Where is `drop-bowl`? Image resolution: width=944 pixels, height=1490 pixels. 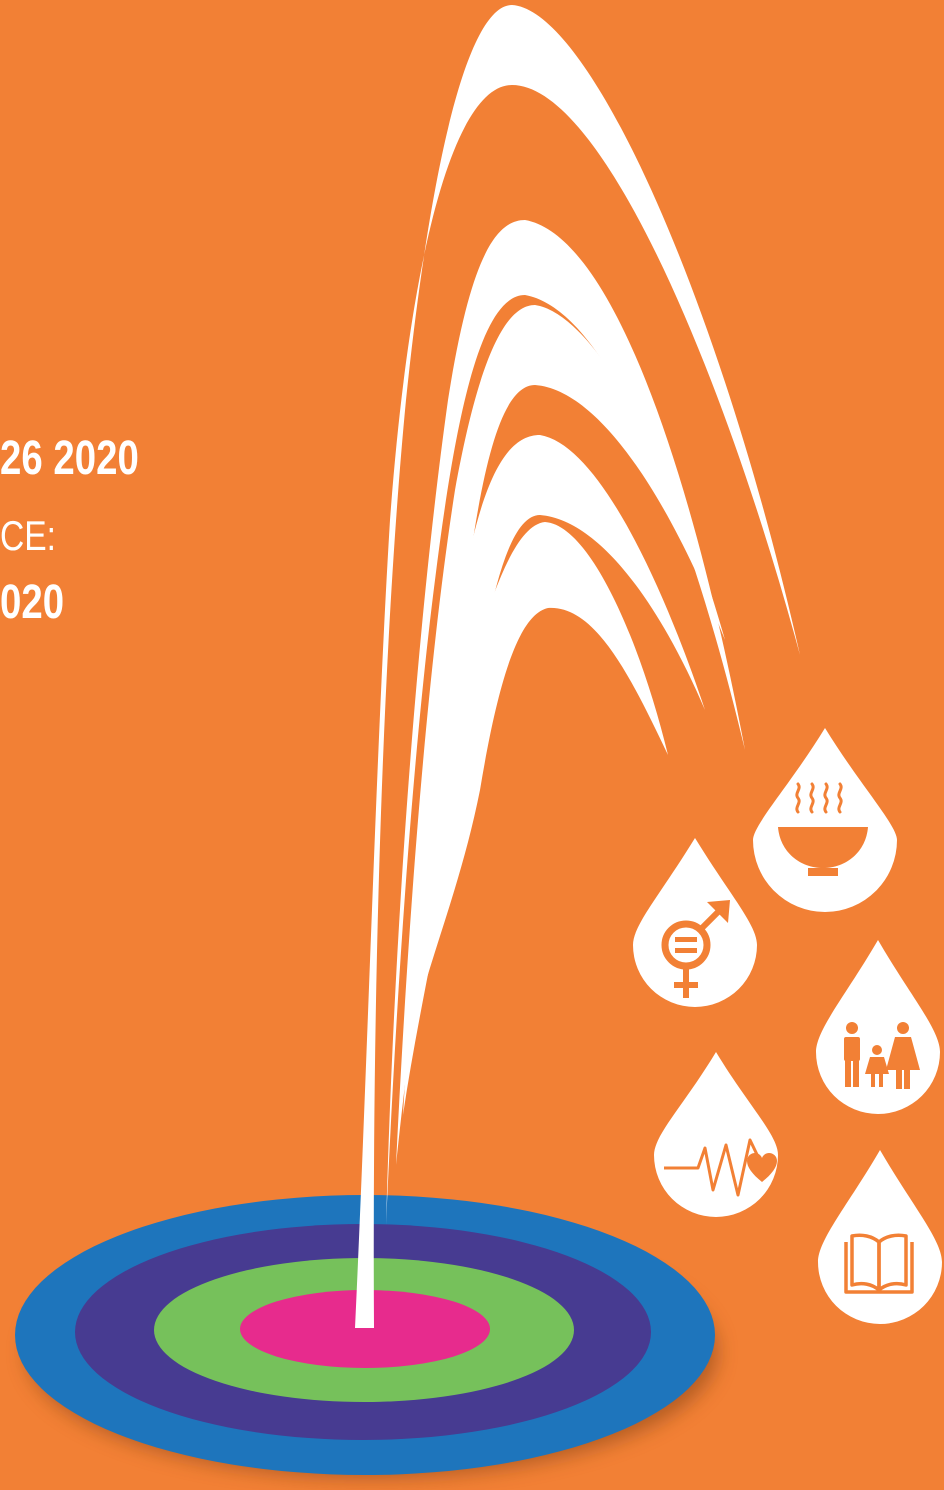
drop-bowl is located at coordinates (825, 820).